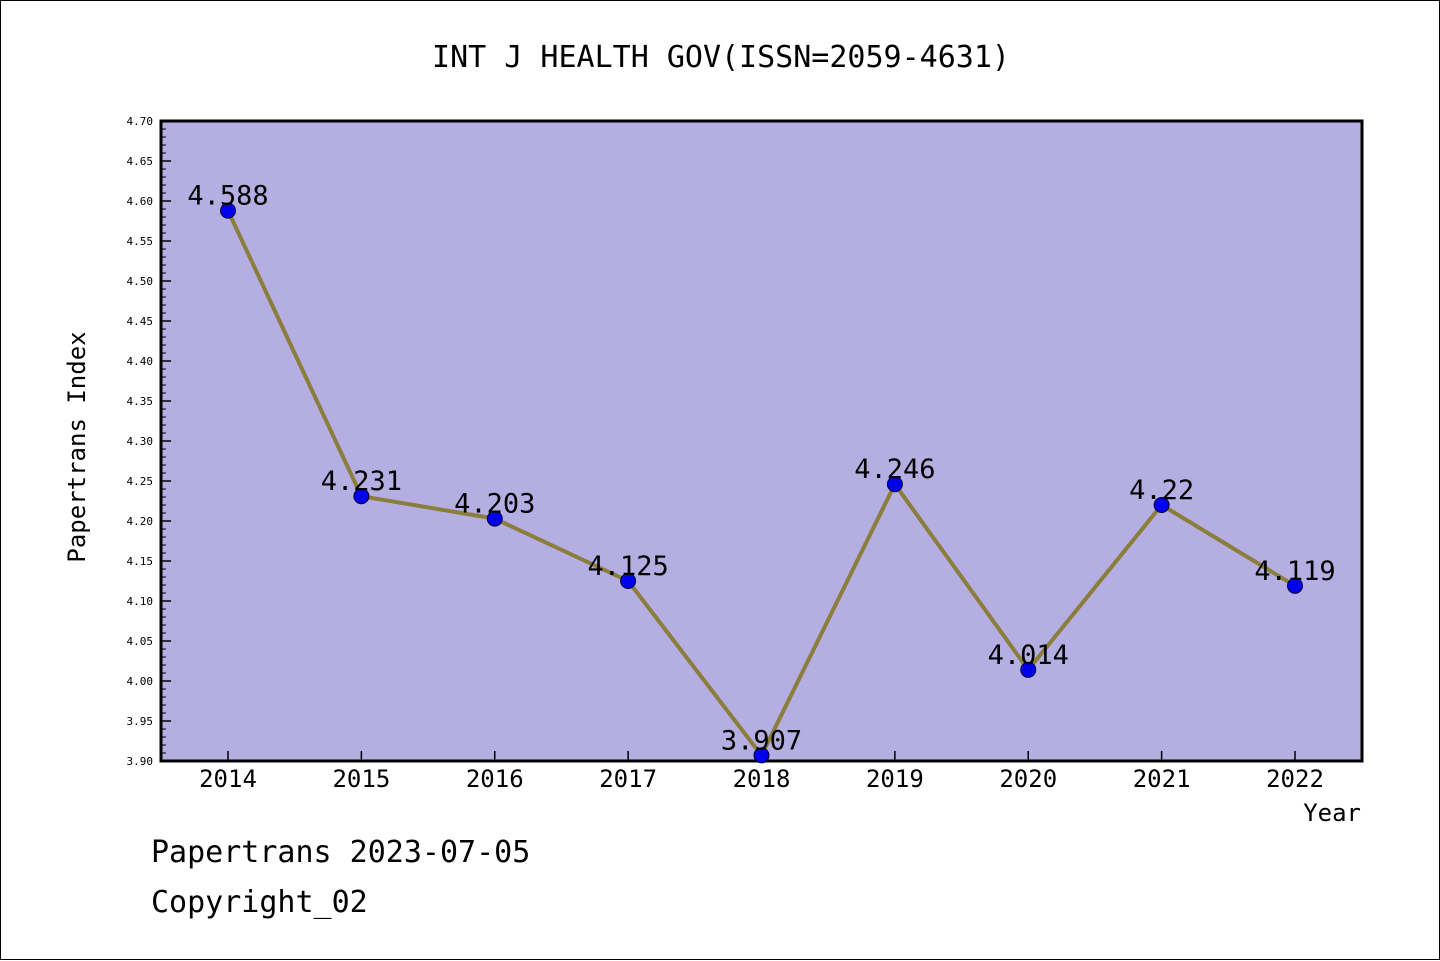 The height and width of the screenshot is (961, 1440). Describe the element at coordinates (140, 641) in the screenshot. I see `y-tick-label: 4.05` at that location.